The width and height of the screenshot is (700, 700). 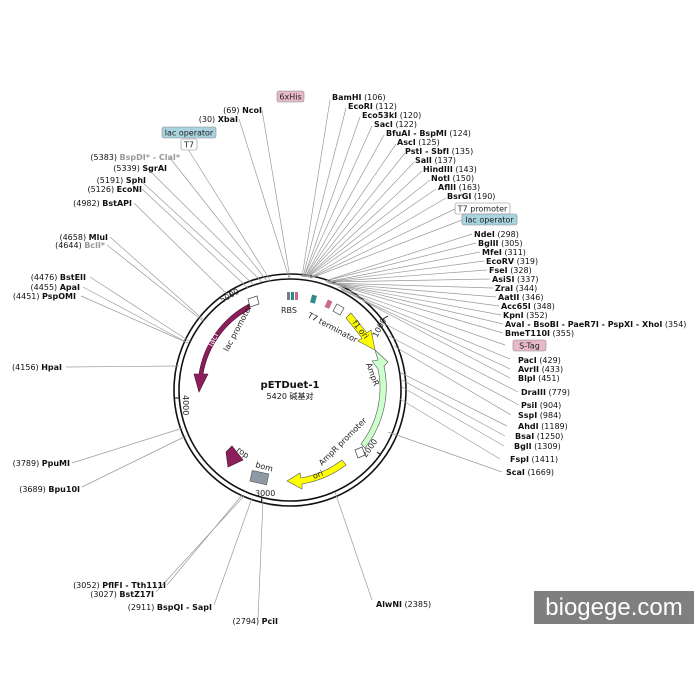 I want to click on site-fsei: FseI (328), so click(x=510, y=270).